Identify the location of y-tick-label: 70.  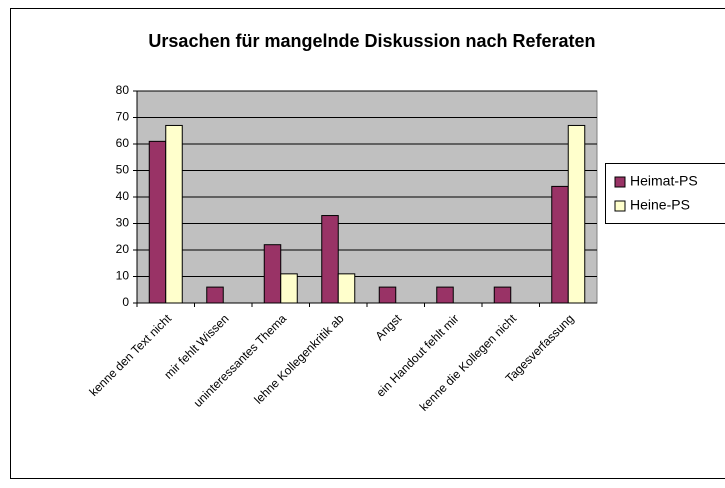
(123, 117).